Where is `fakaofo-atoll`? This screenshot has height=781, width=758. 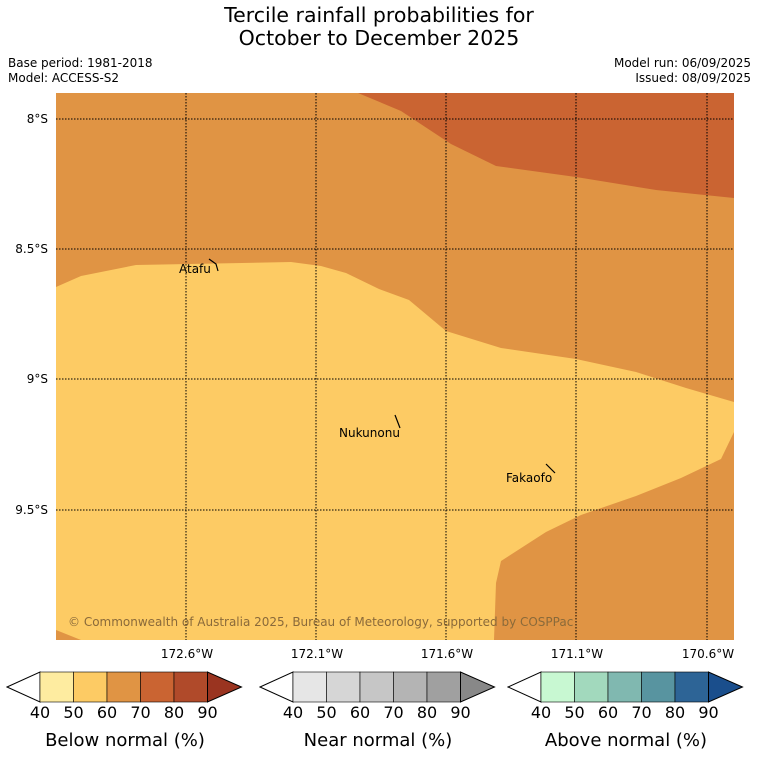 fakaofo-atoll is located at coordinates (550, 468).